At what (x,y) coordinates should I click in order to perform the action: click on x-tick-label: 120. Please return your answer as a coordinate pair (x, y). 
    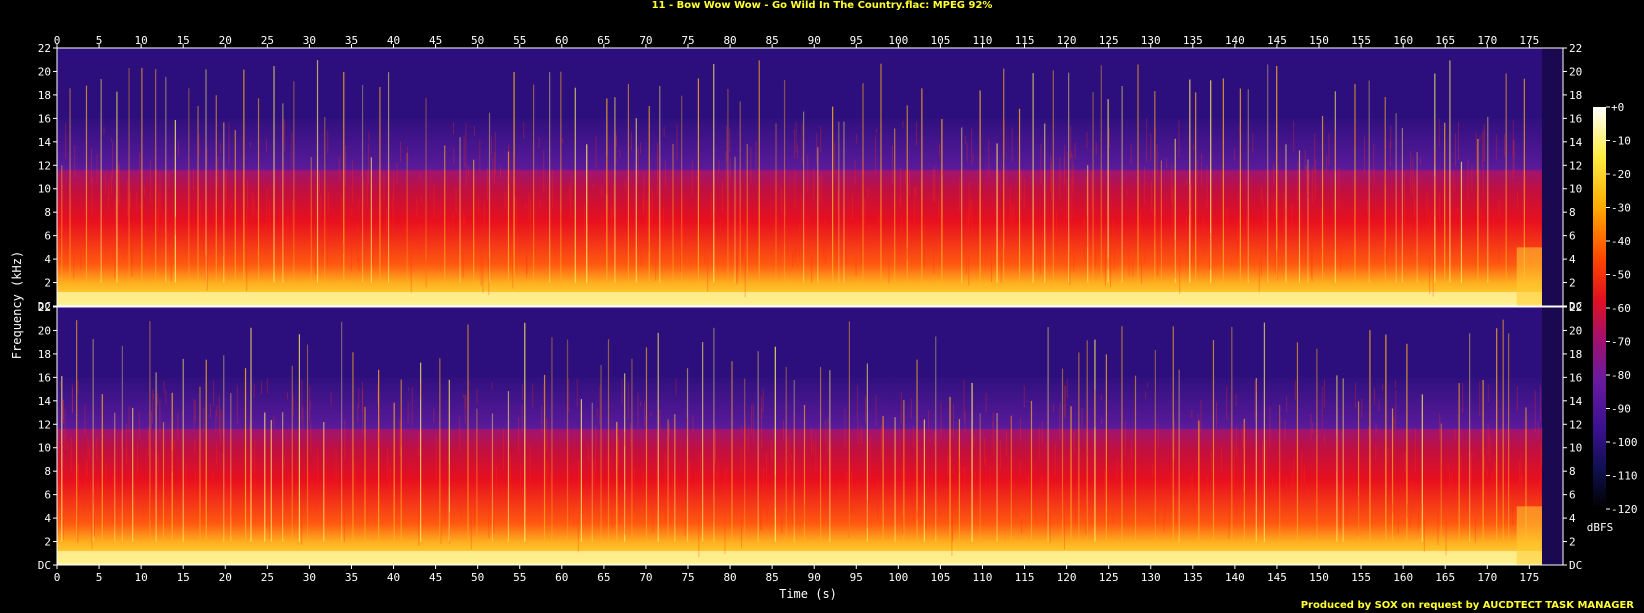
    Looking at the image, I should click on (1067, 40).